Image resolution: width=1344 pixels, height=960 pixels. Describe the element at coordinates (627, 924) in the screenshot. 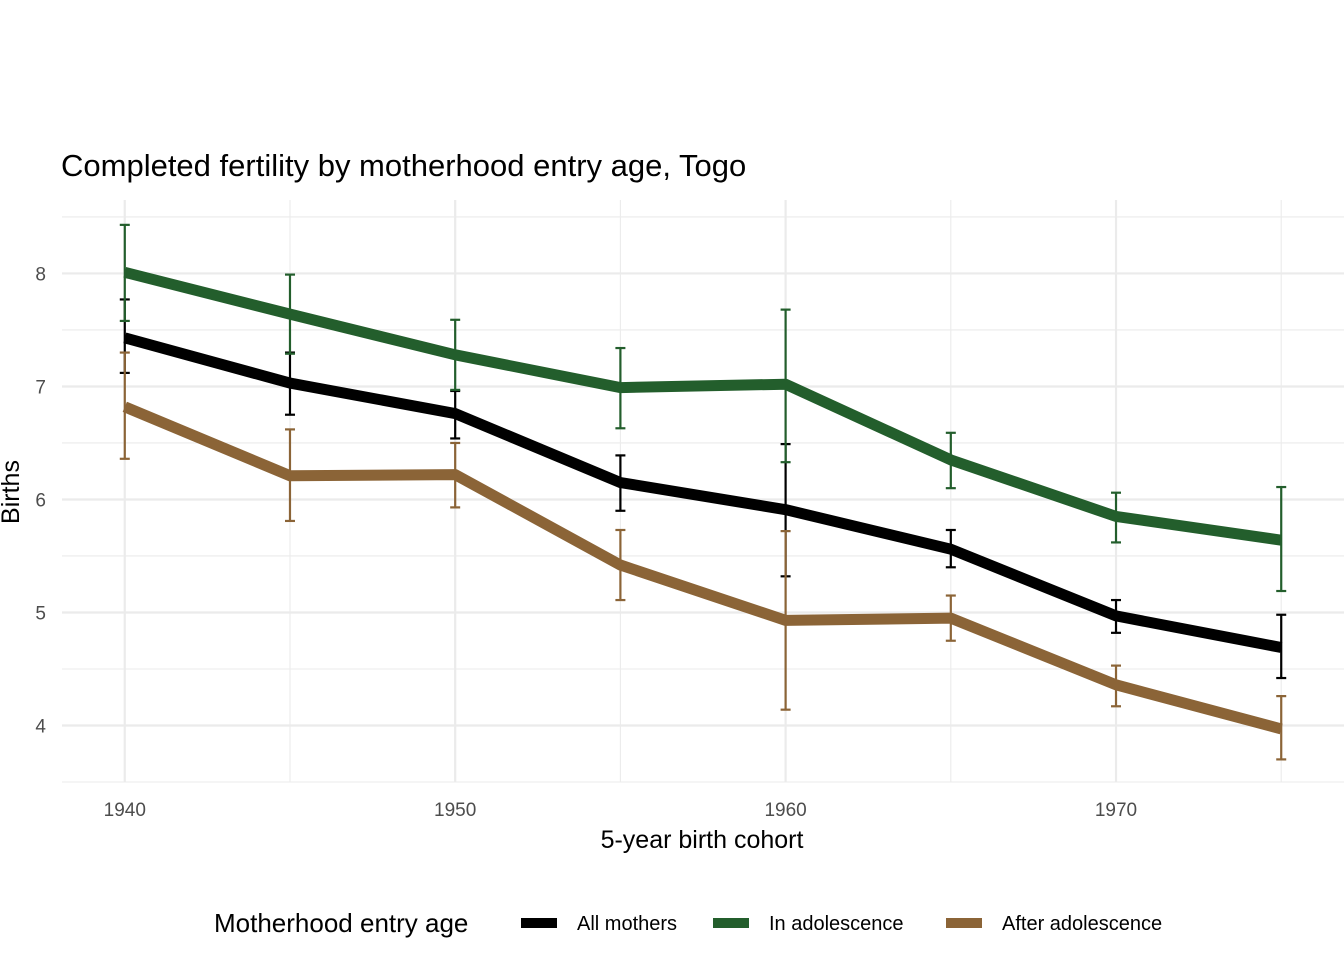

I see `legend-label: All mothers` at that location.